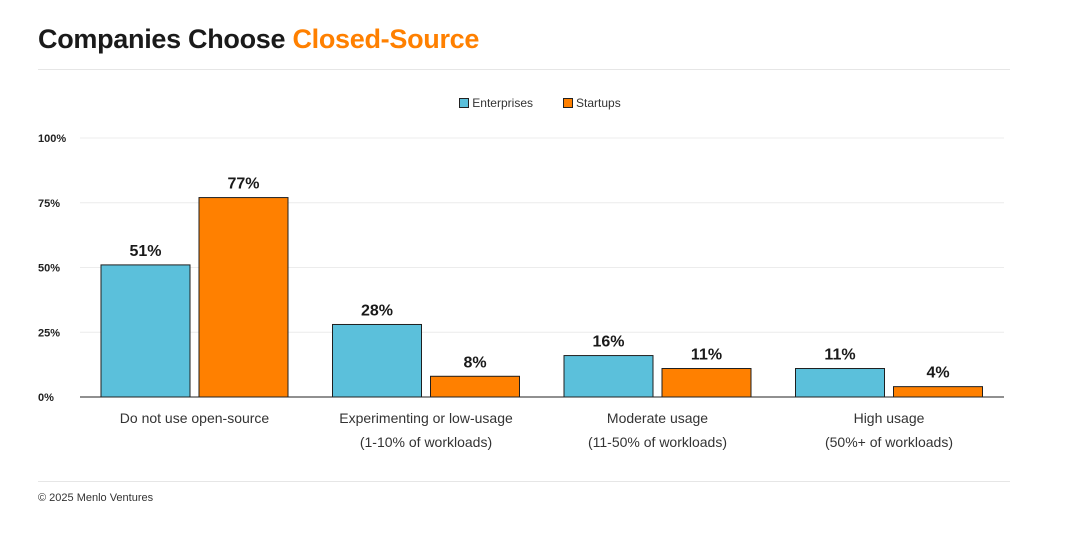 The image size is (1080, 535). I want to click on x-tick-label: Experimenting or low-usage, so click(426, 418).